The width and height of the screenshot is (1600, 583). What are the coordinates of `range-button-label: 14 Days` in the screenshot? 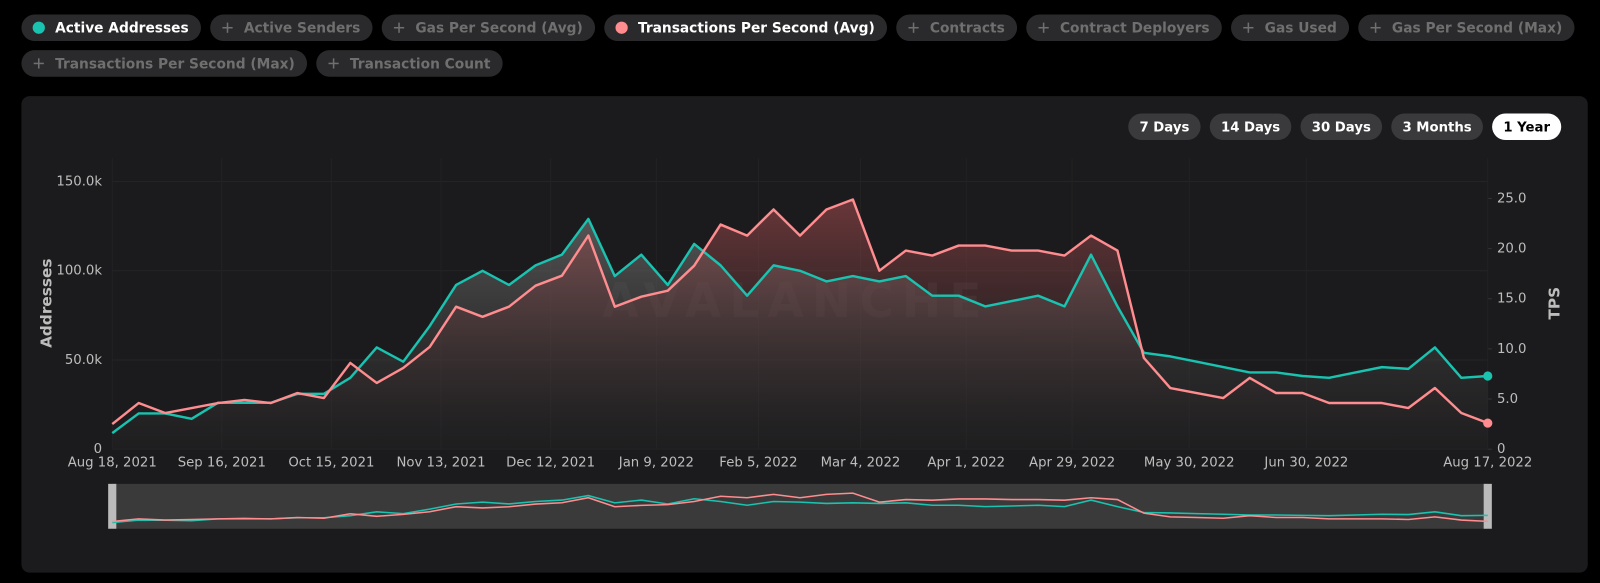 It's located at (1250, 128).